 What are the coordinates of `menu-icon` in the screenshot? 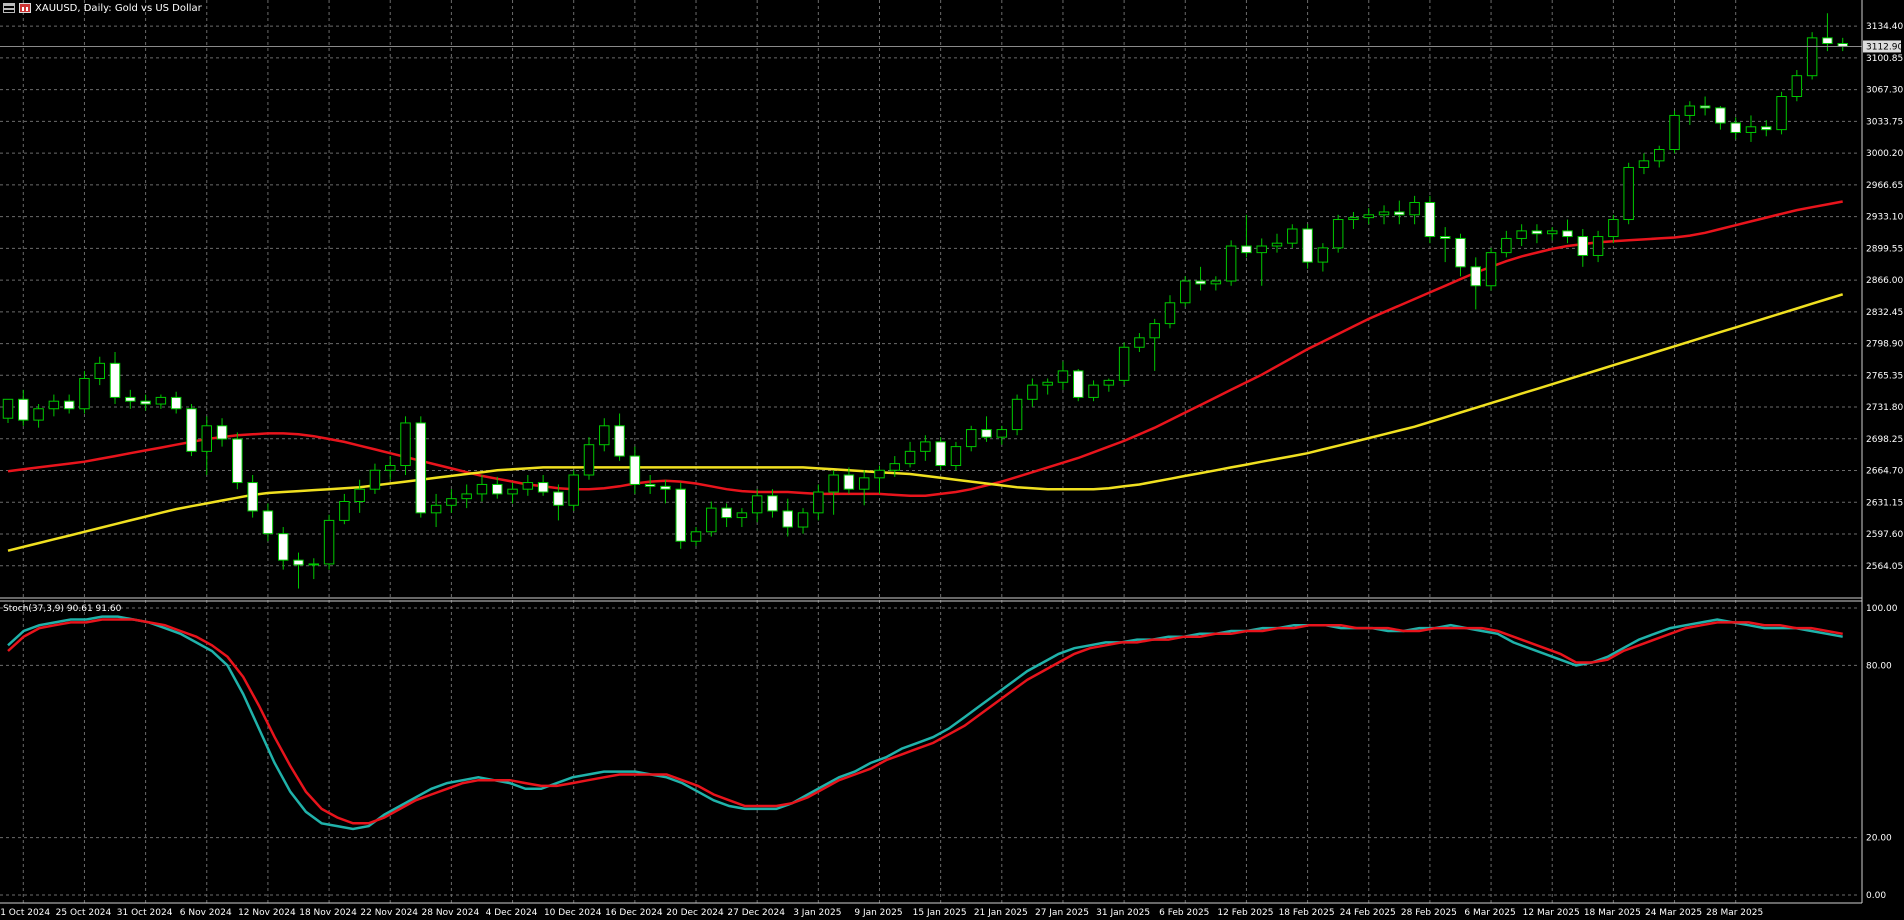 It's located at (9, 8).